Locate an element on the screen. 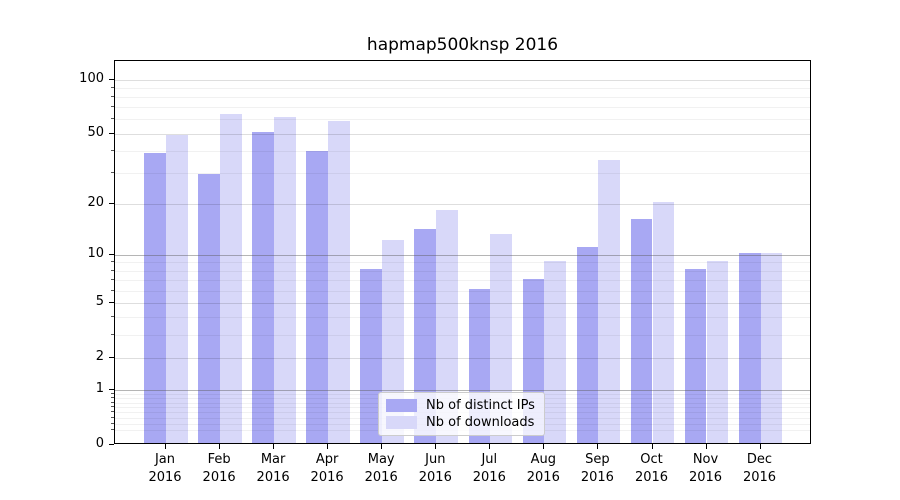 The height and width of the screenshot is (500, 900). legend: Nb of distinct IPs Nb of downloads is located at coordinates (461, 414).